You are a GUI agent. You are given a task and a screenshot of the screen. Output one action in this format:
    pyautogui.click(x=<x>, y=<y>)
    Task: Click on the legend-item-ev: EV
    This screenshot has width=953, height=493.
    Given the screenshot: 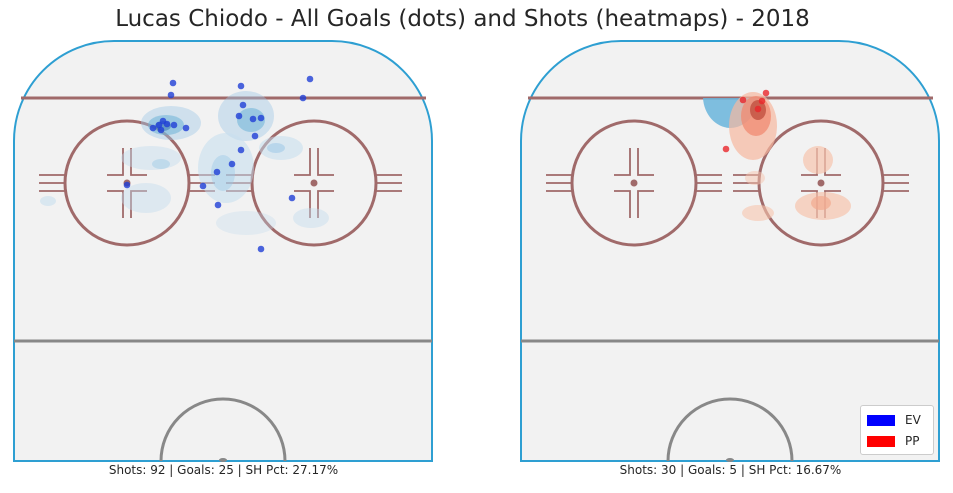 What is the action you would take?
    pyautogui.click(x=894, y=420)
    